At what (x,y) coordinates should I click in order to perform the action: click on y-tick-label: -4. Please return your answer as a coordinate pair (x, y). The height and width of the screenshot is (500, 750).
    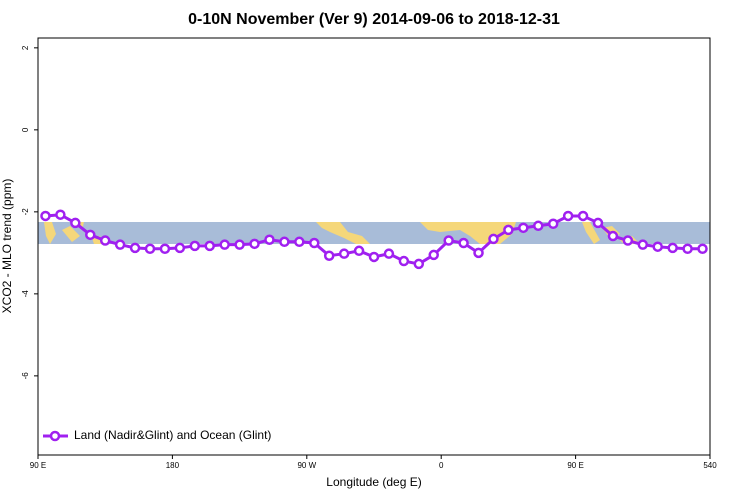
    Looking at the image, I should click on (25, 294).